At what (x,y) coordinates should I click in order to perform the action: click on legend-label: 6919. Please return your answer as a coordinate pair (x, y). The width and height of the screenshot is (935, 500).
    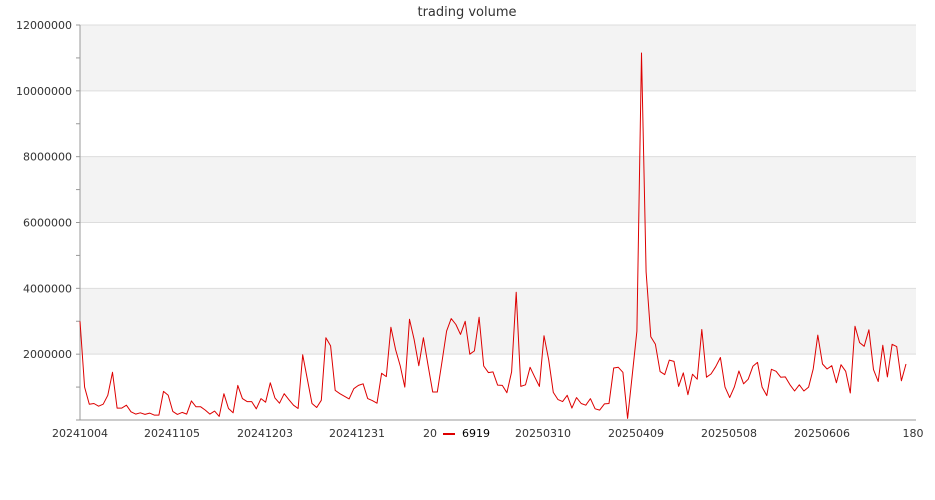
    Looking at the image, I should click on (476, 433).